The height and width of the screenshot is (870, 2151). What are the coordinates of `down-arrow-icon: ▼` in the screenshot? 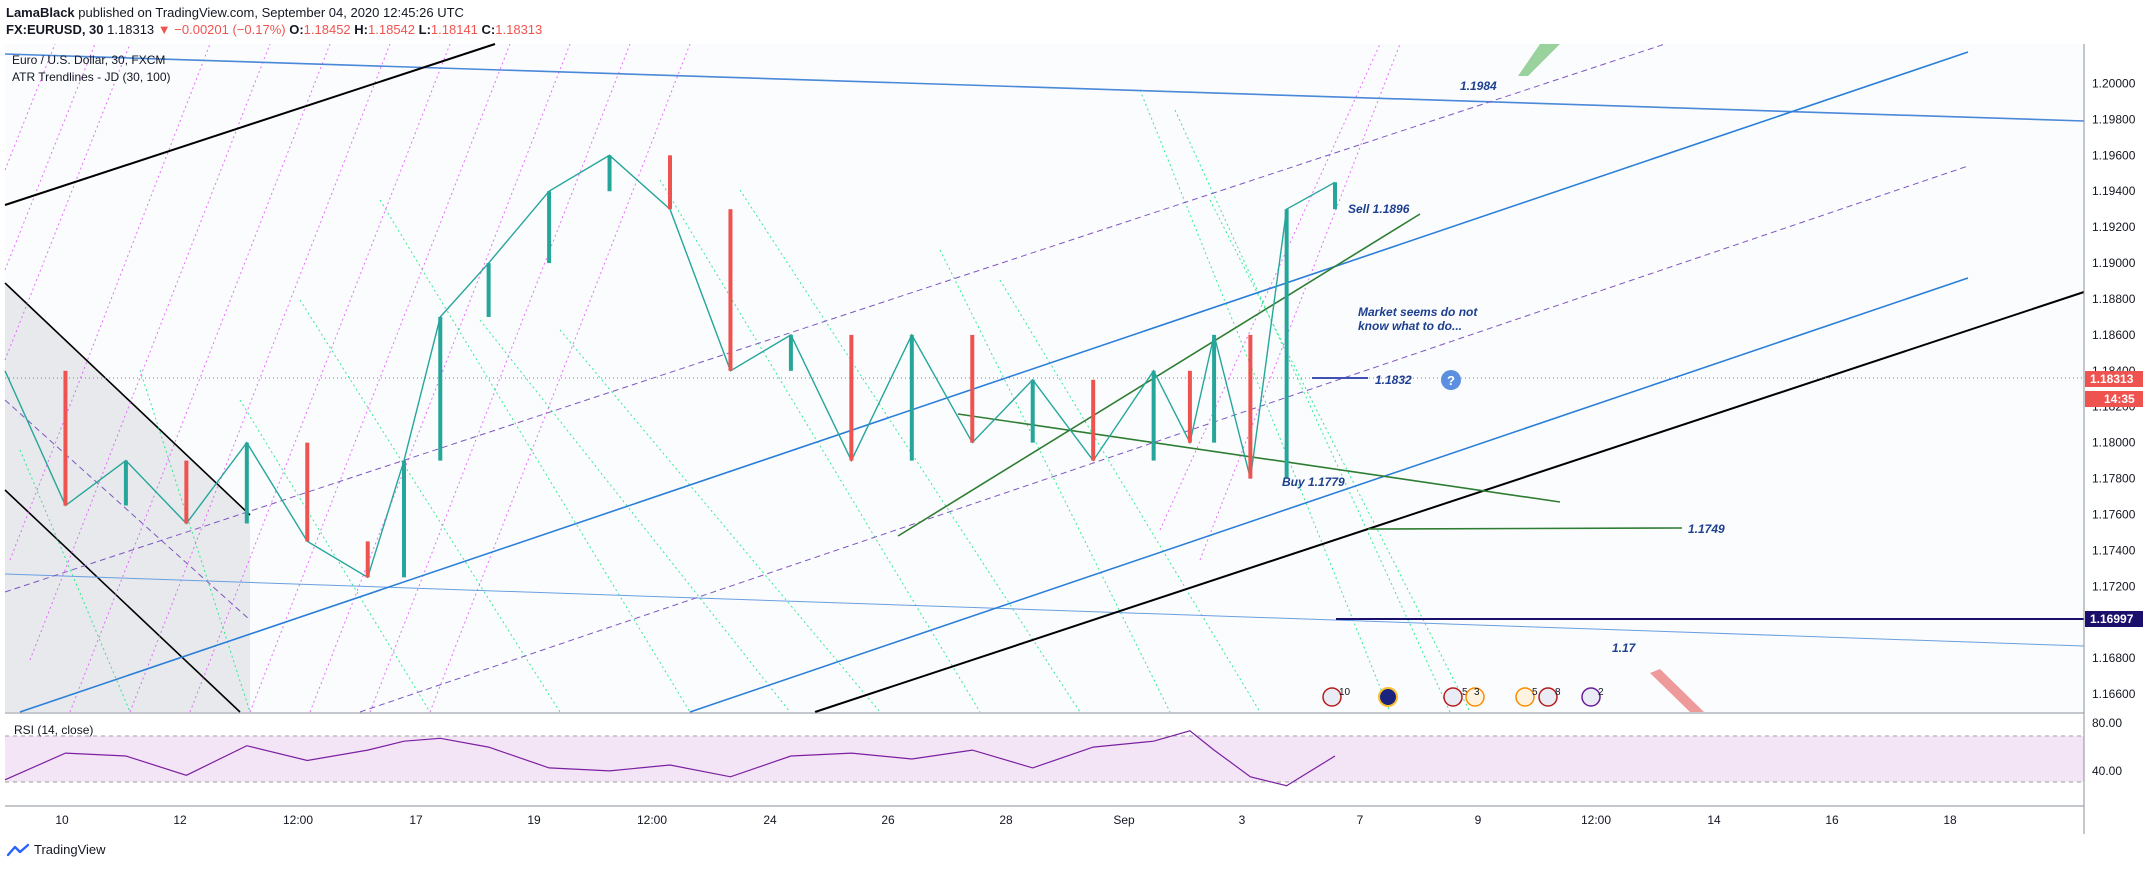 It's located at (164, 29).